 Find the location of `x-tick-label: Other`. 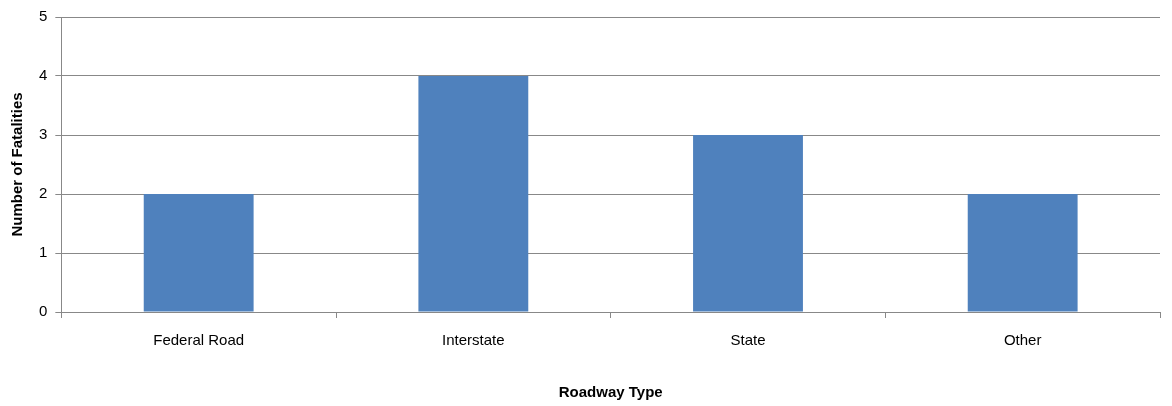

x-tick-label: Other is located at coordinates (1022, 340).